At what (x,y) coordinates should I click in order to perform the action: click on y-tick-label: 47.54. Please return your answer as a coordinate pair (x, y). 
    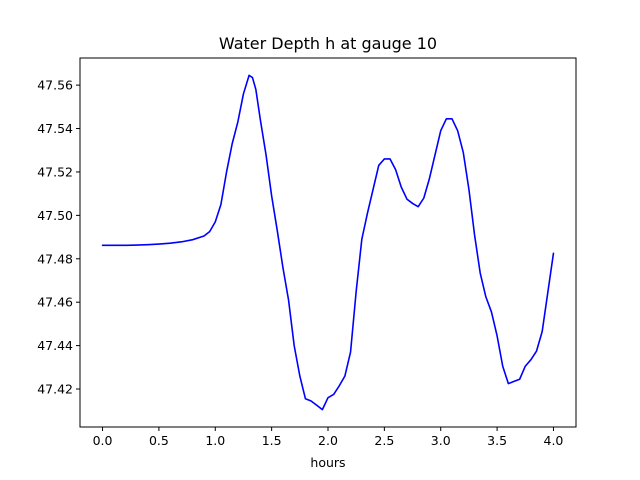
    Looking at the image, I should click on (55, 128).